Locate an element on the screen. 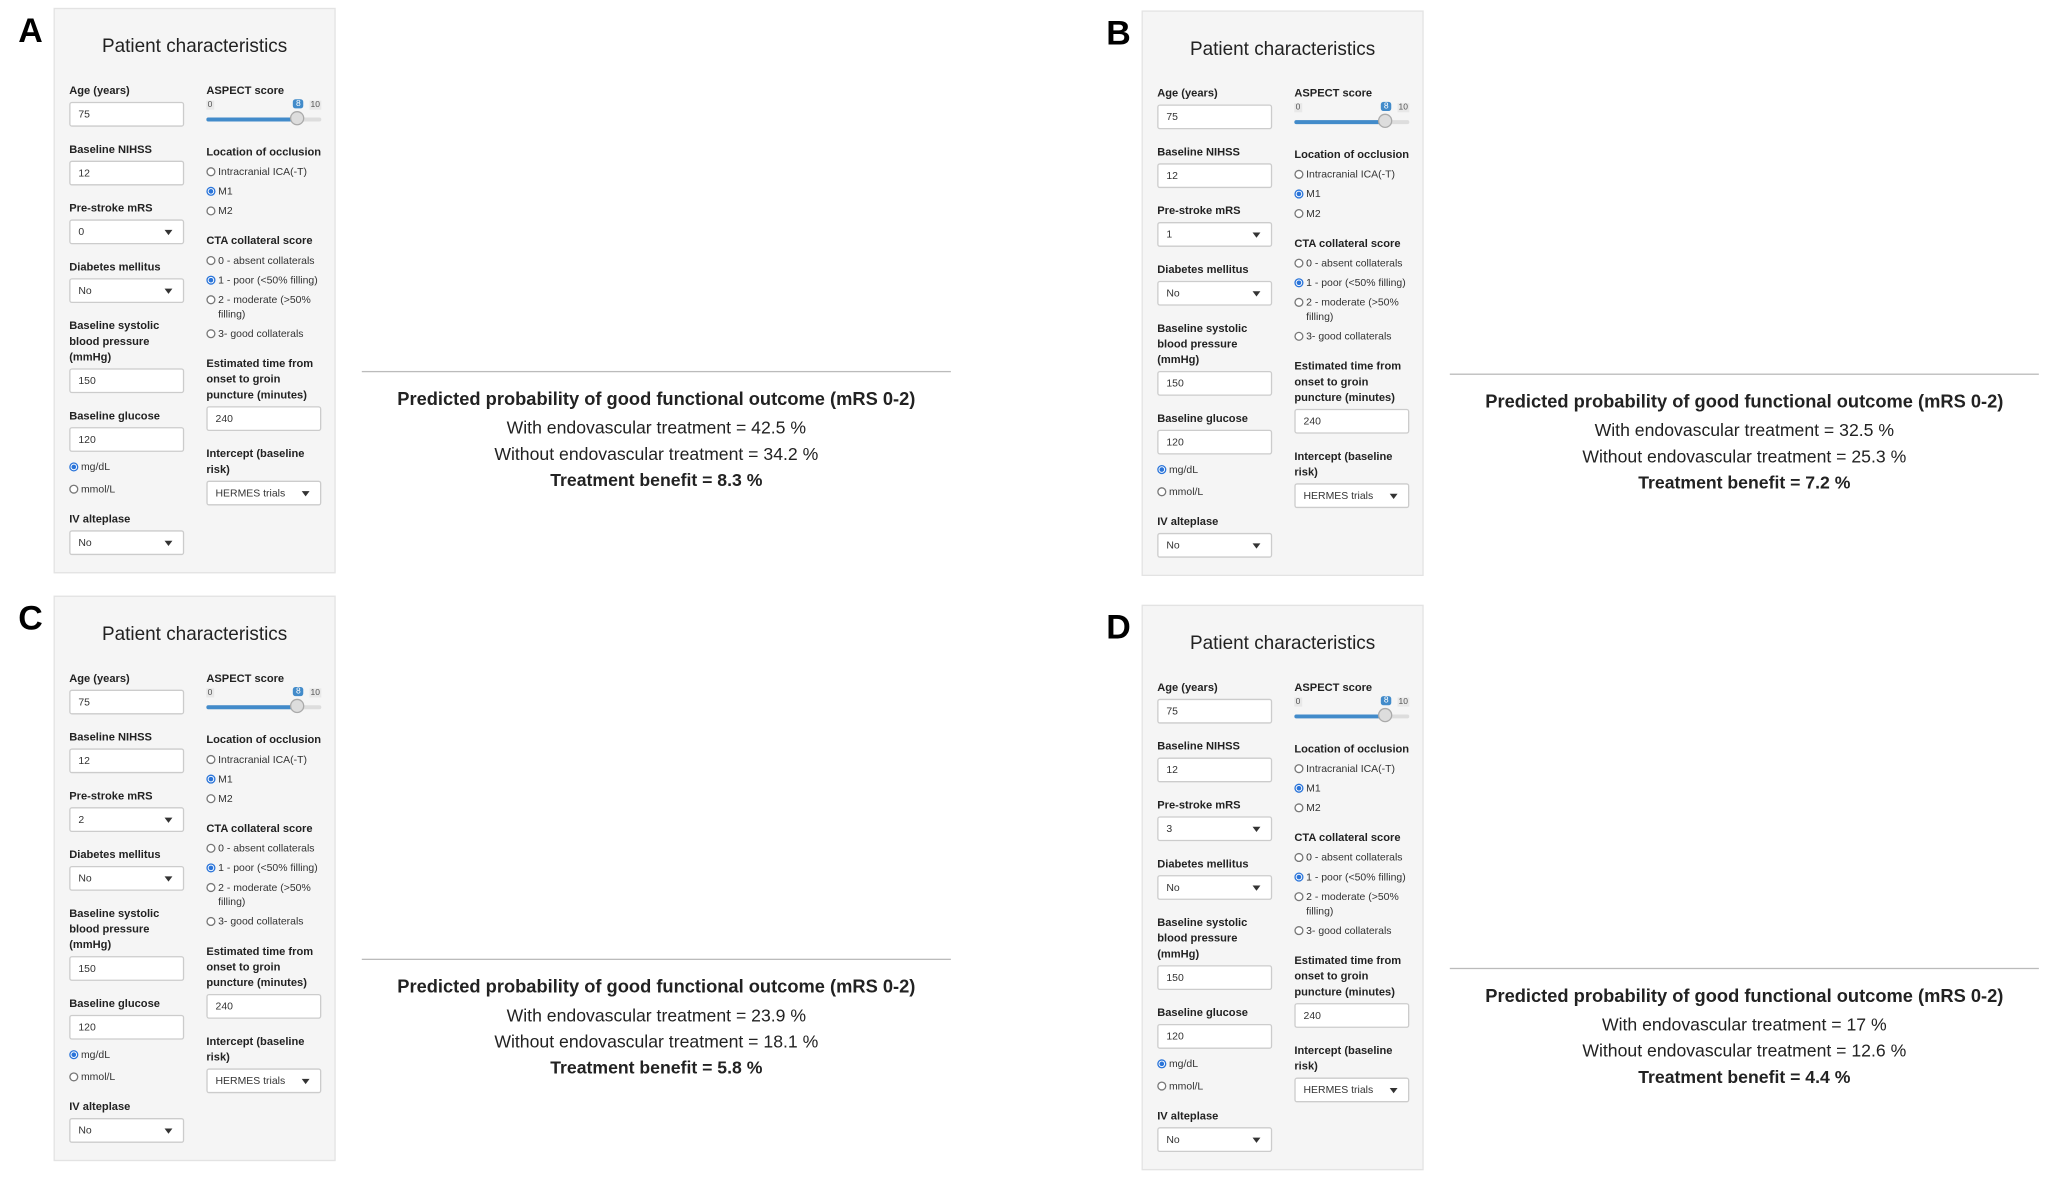 Image resolution: width=2048 pixels, height=1181 pixels. dropdown: 3 is located at coordinates (1215, 829).